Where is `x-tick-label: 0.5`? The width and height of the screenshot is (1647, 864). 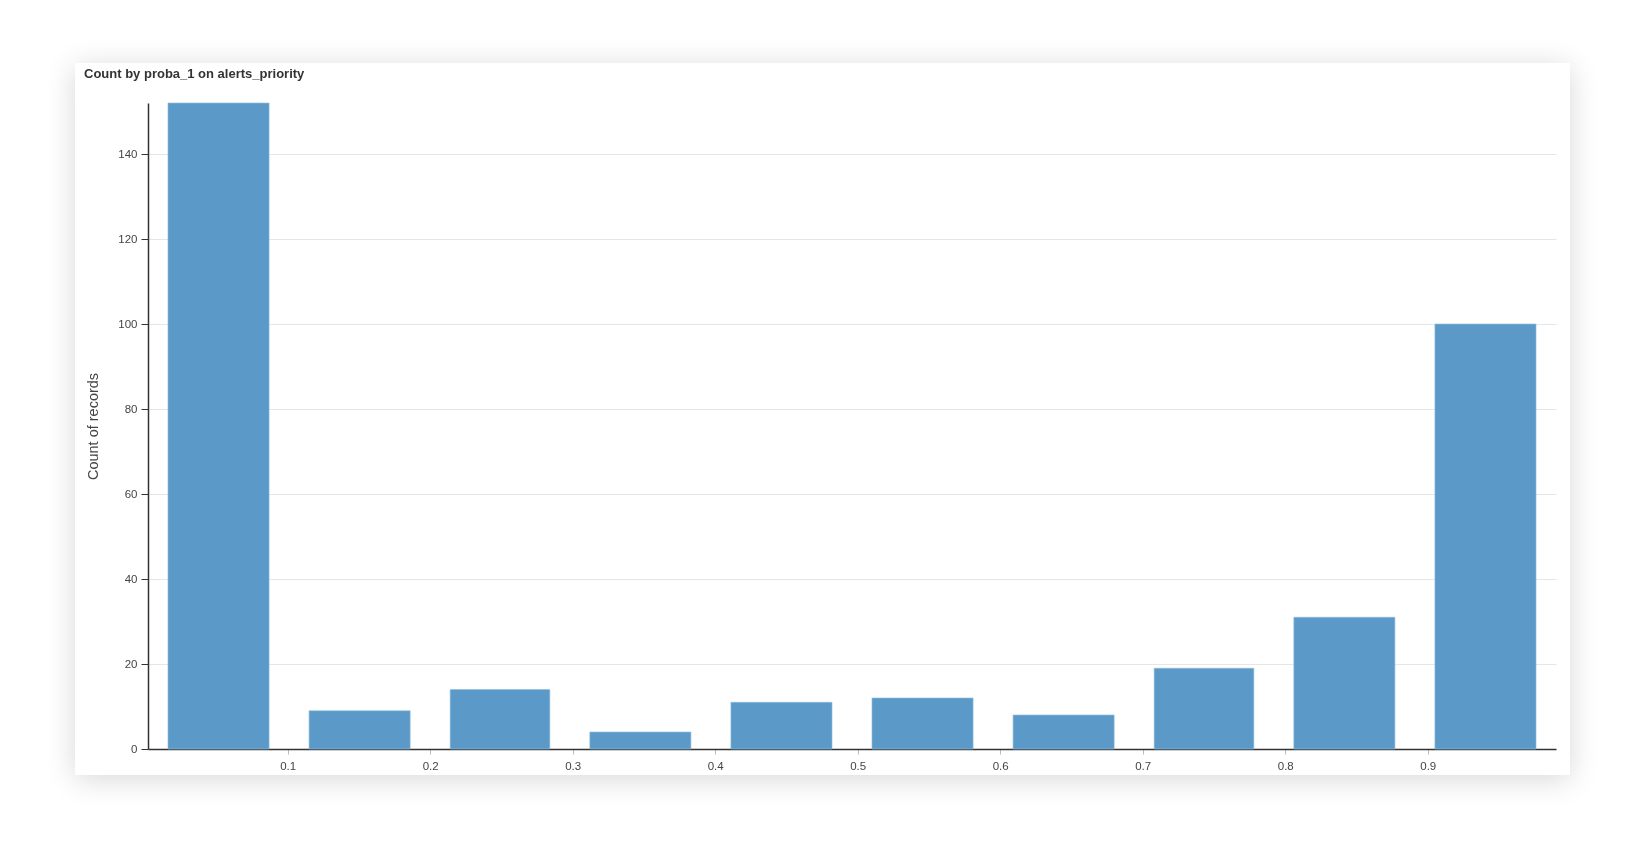
x-tick-label: 0.5 is located at coordinates (858, 765).